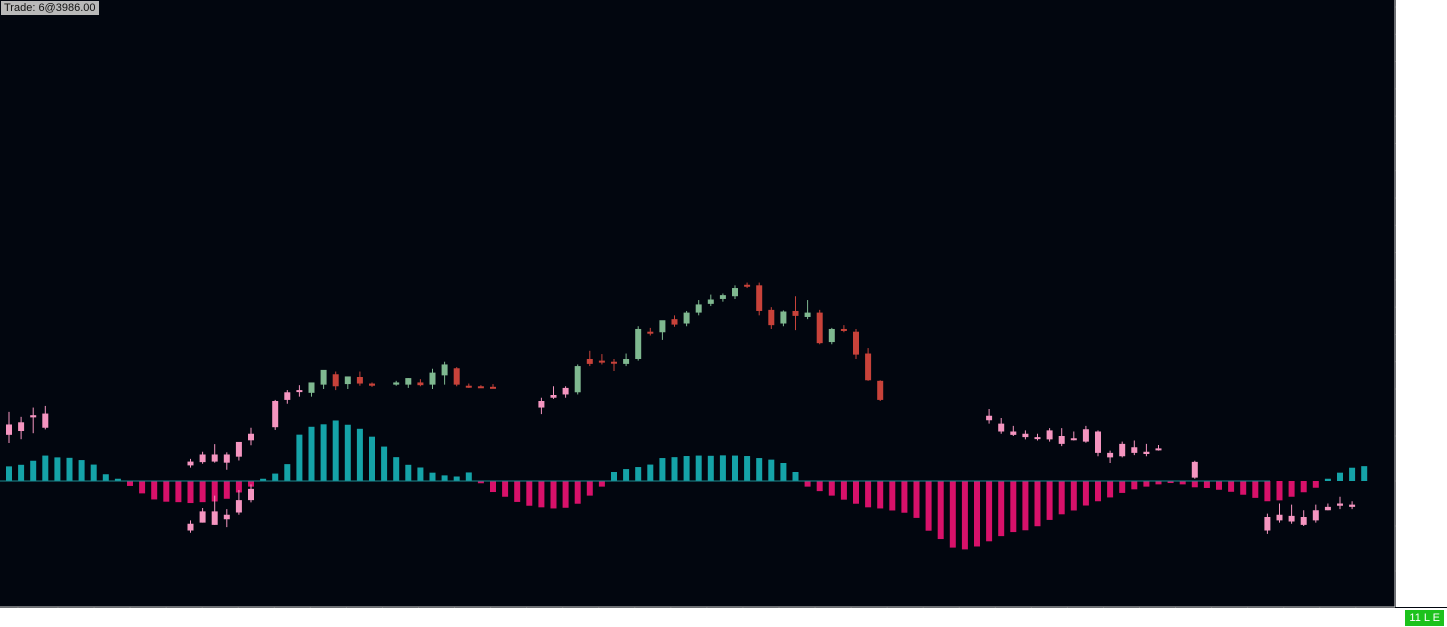  I want to click on trade-label: Trade: 6@3986.00, so click(50, 8).